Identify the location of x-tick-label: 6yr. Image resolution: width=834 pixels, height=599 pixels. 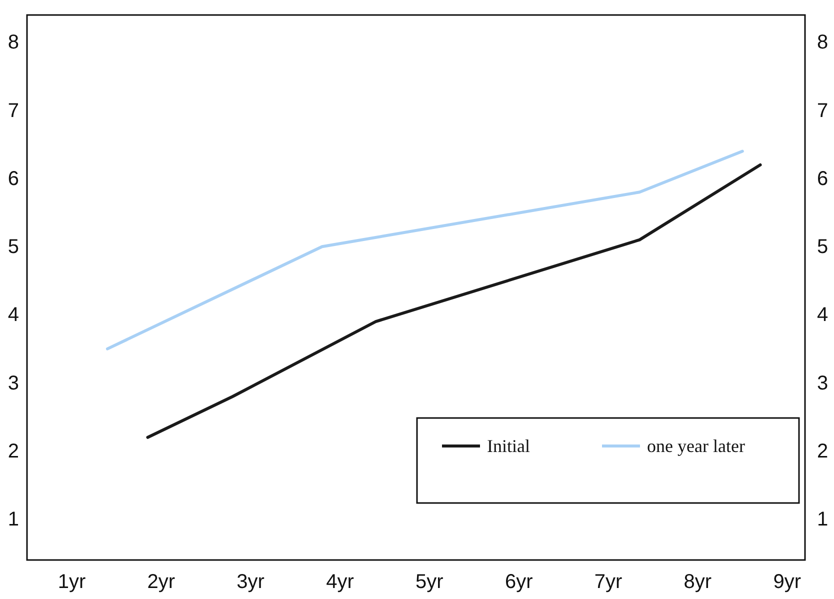
(519, 582).